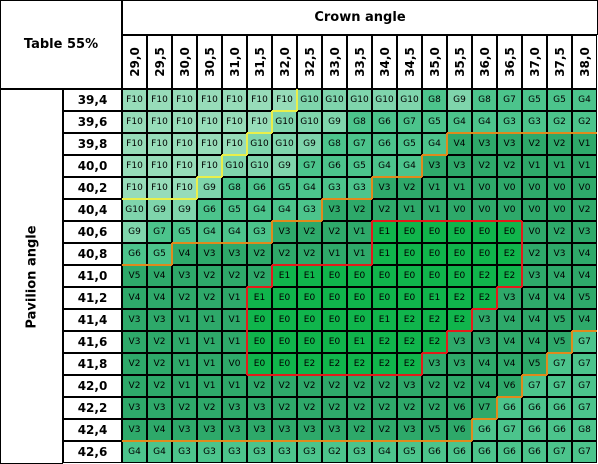  I want to click on pavilion-angle-row-header: 40,4, so click(92, 210).